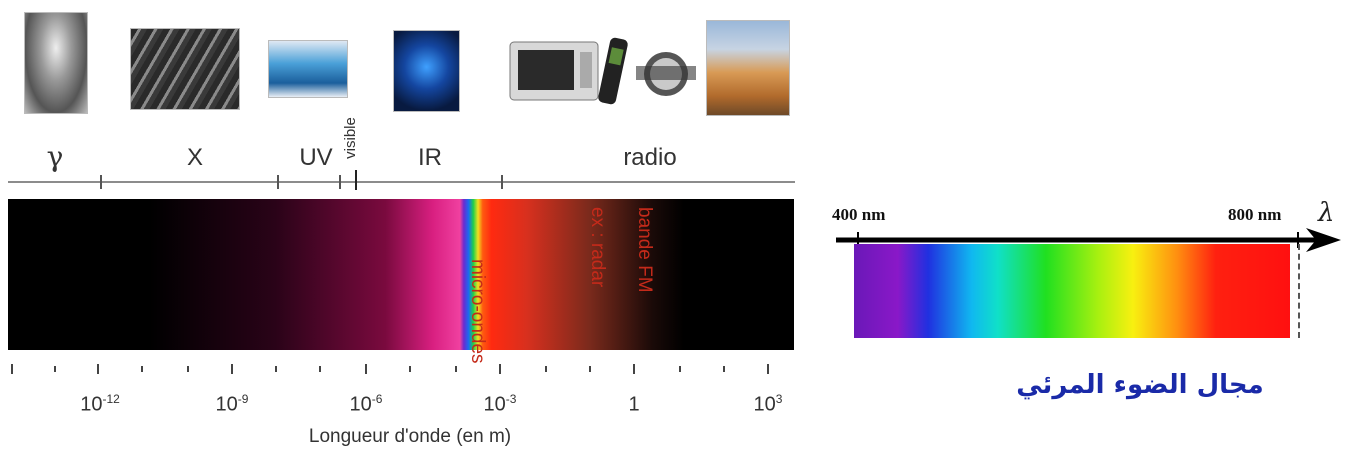 The image size is (1360, 455). I want to click on tv-phone-watch-icon, so click(602, 71).